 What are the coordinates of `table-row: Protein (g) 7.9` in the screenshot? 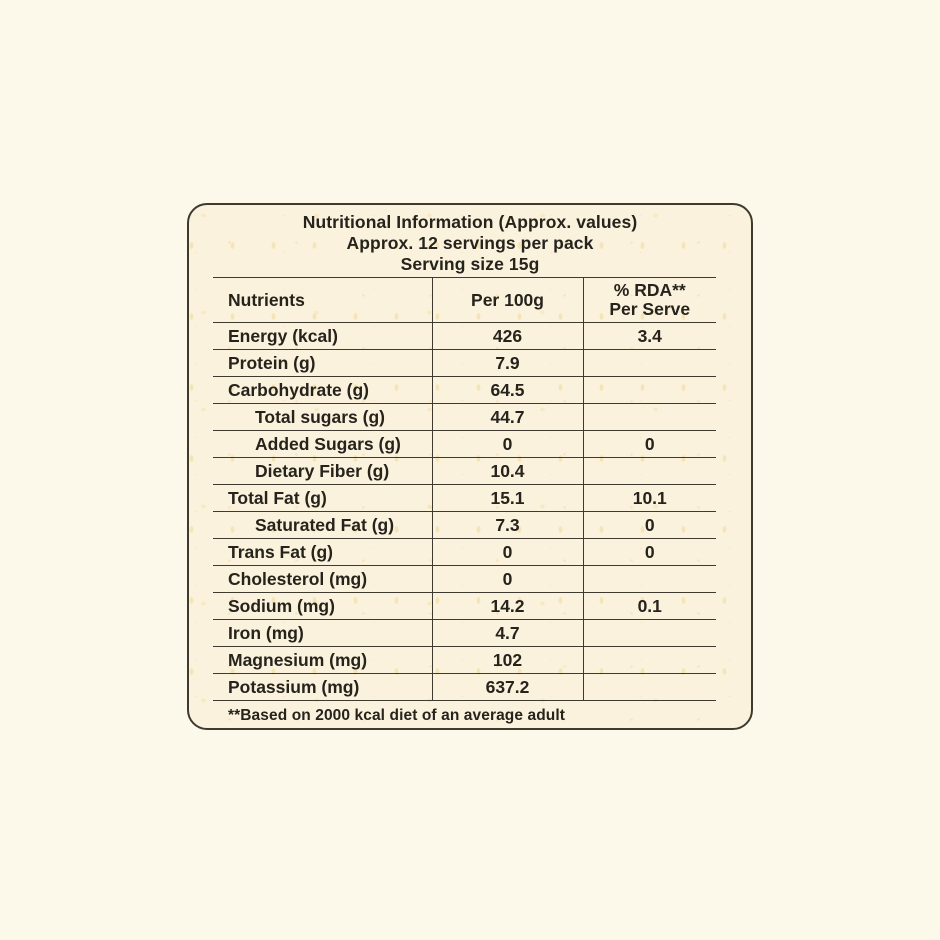 It's located at (464, 363).